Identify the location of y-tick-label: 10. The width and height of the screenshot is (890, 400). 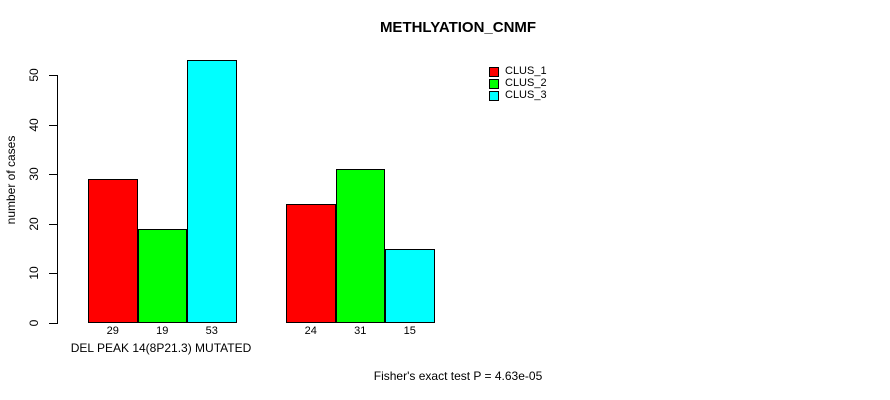
(34, 273).